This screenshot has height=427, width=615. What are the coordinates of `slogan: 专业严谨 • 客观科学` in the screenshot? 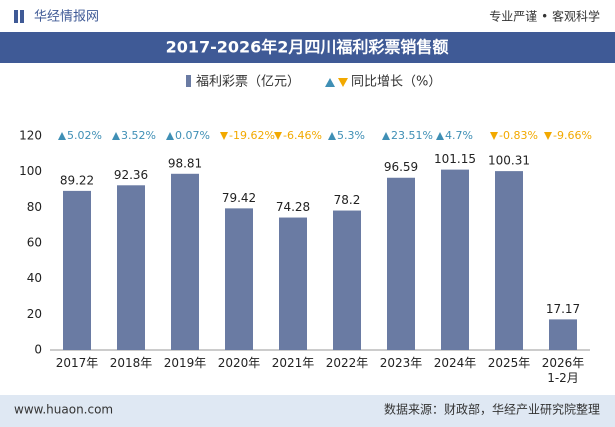 It's located at (544, 16).